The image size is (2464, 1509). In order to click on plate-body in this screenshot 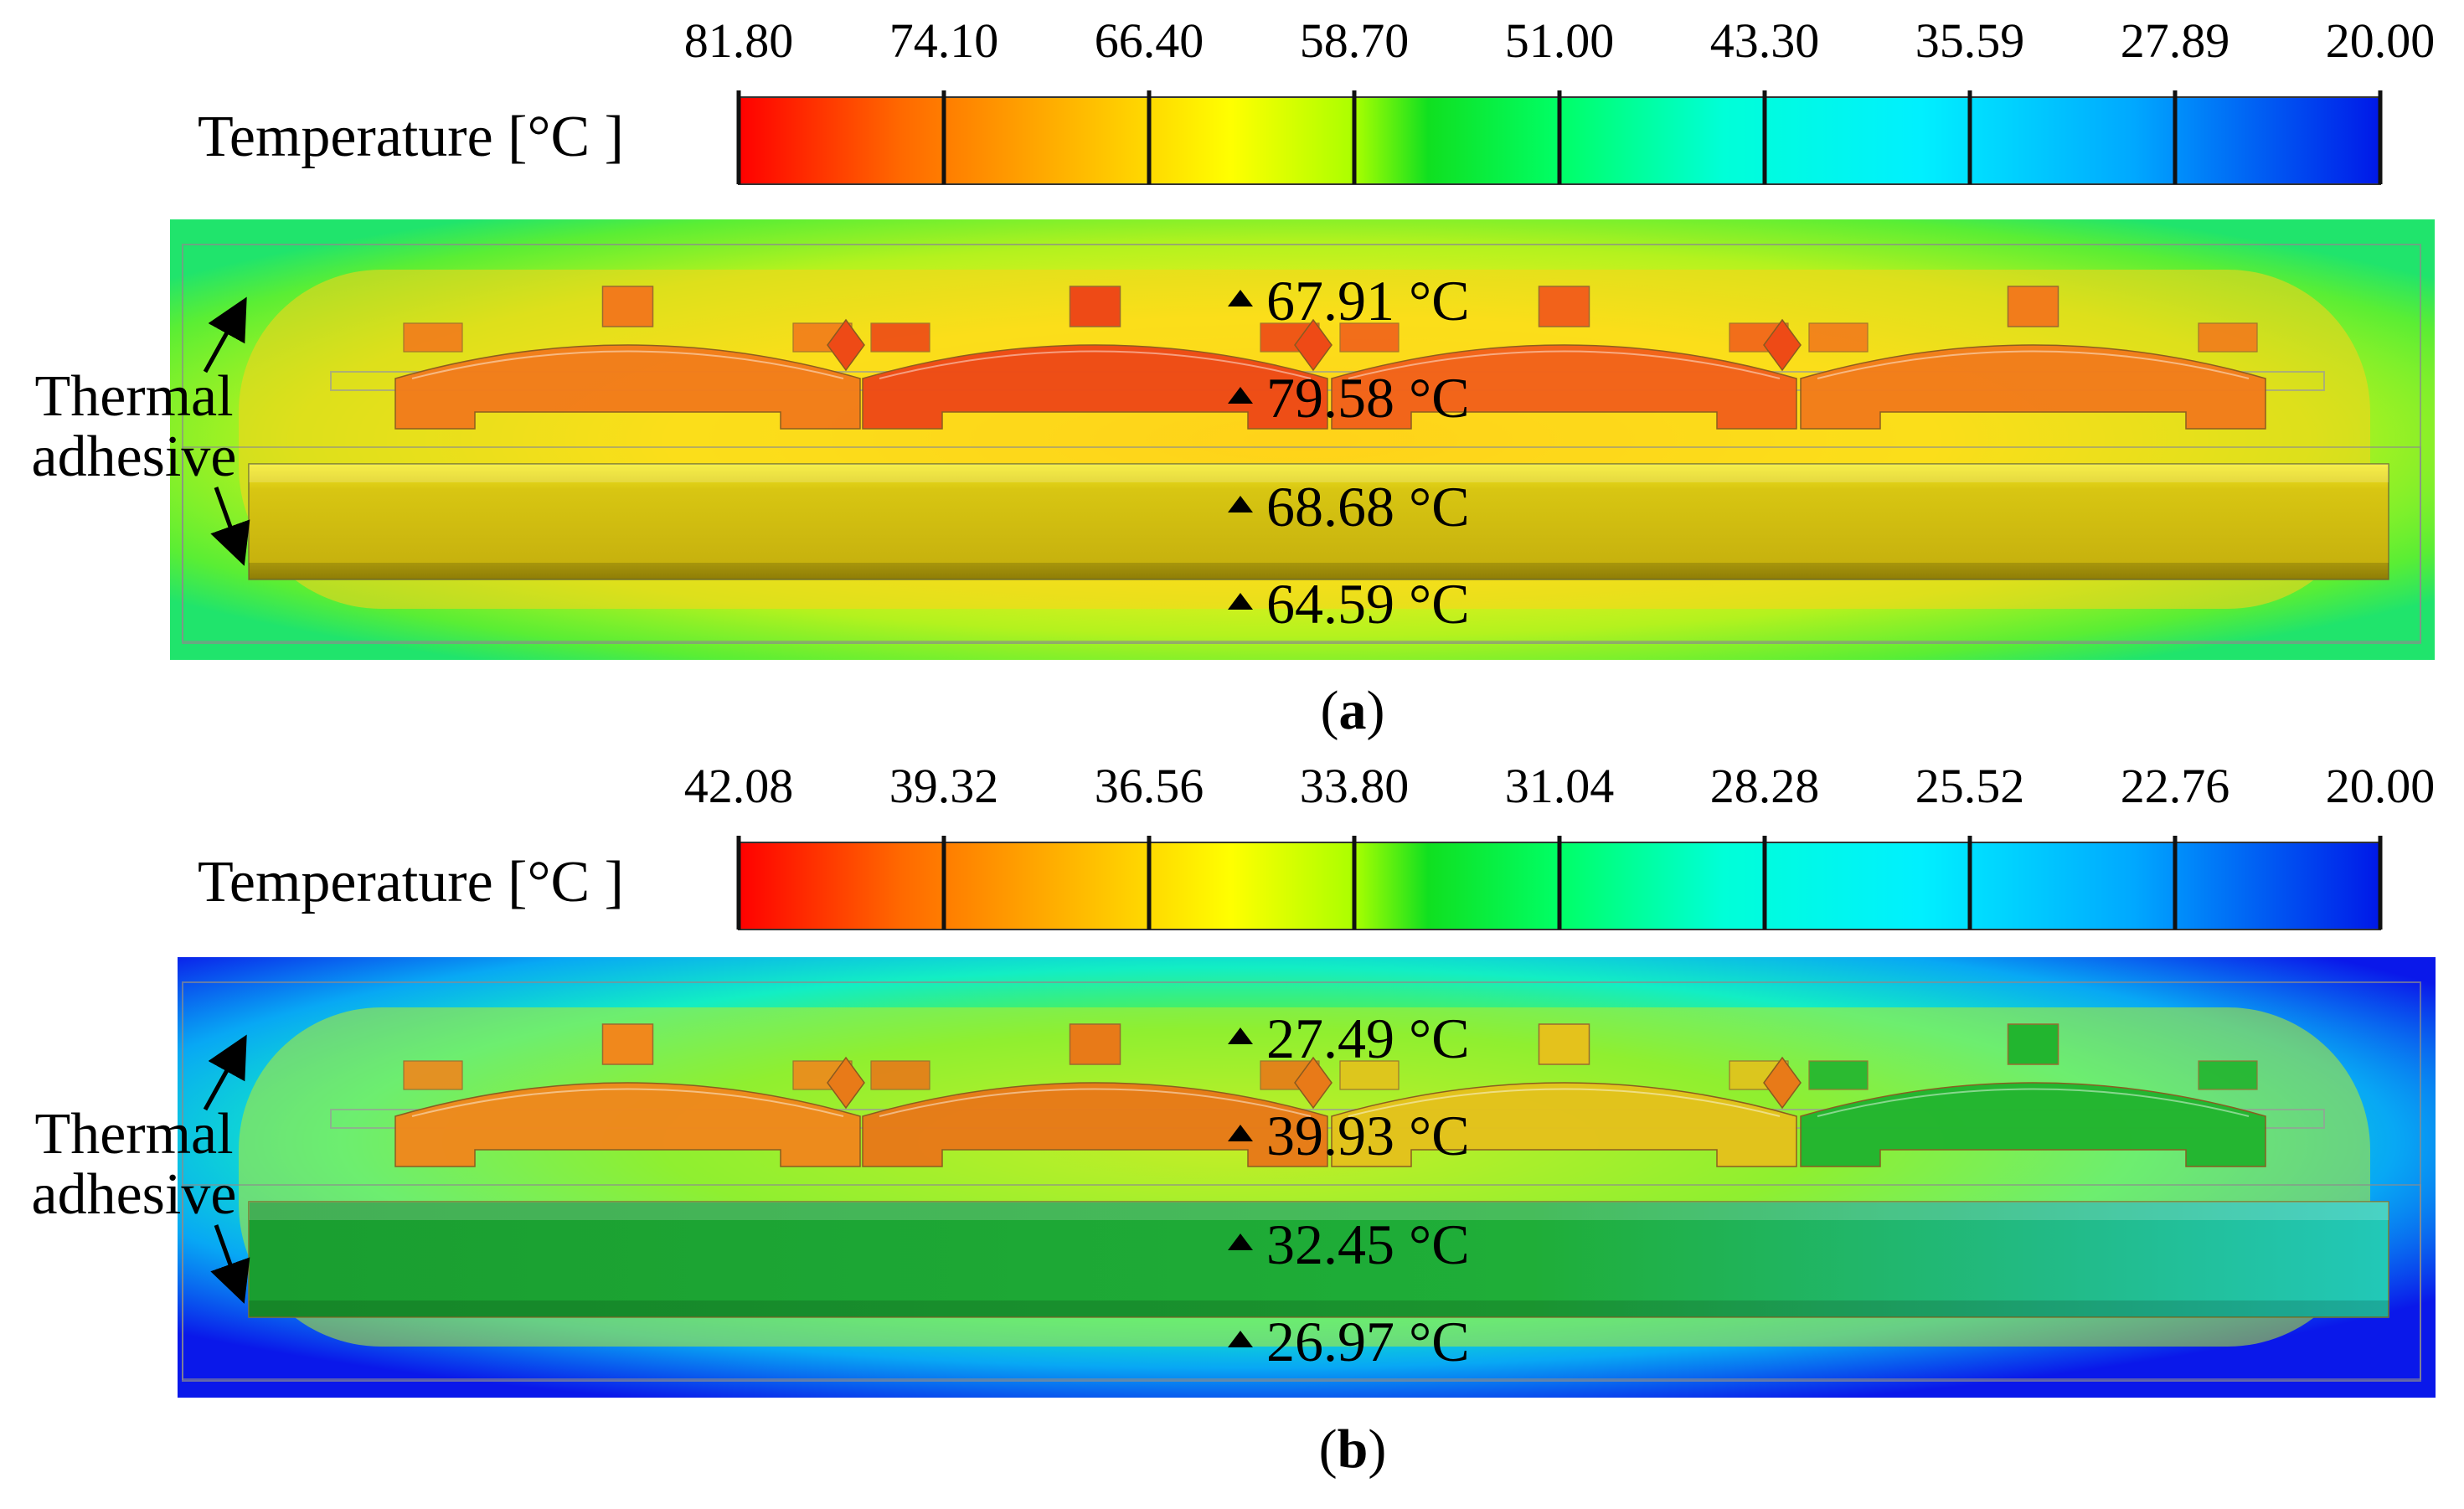, I will do `click(1318, 1259)`.